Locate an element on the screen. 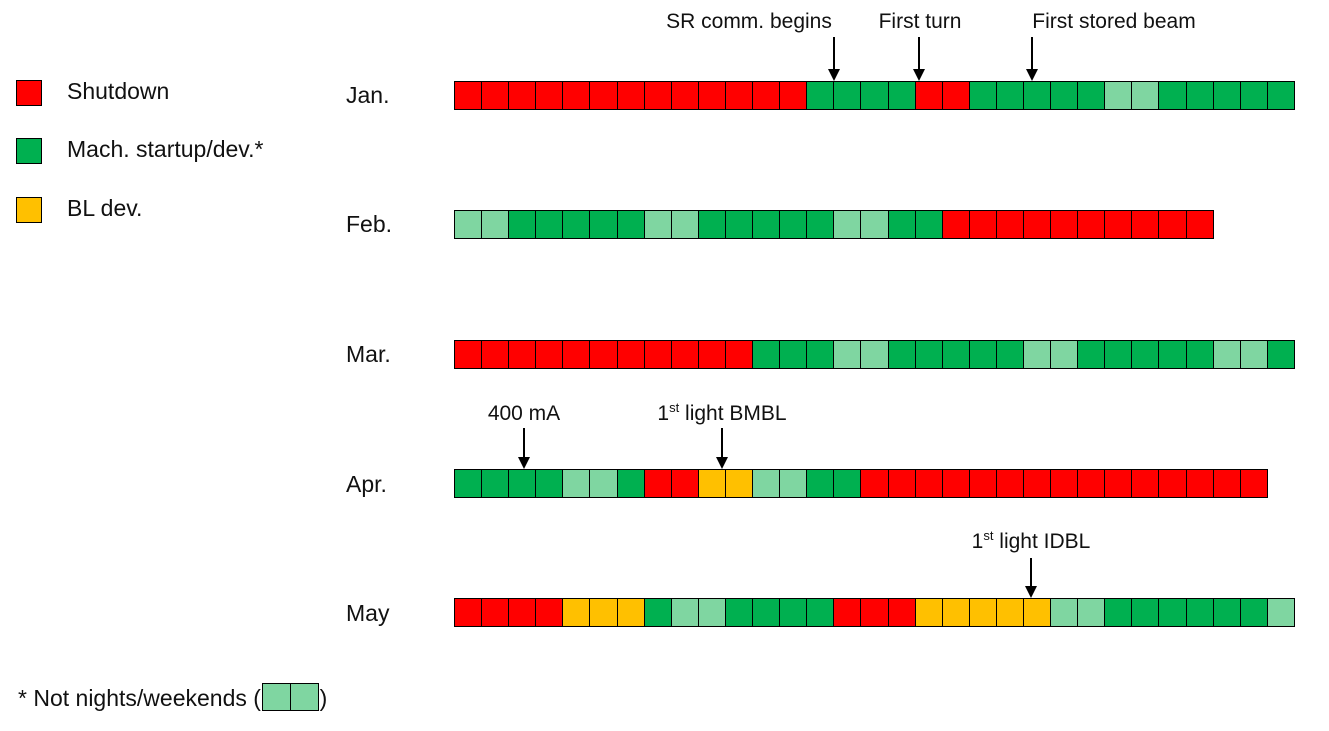 Image resolution: width=1329 pixels, height=731 pixels. arrow-first-stored-beam is located at coordinates (1032, 59).